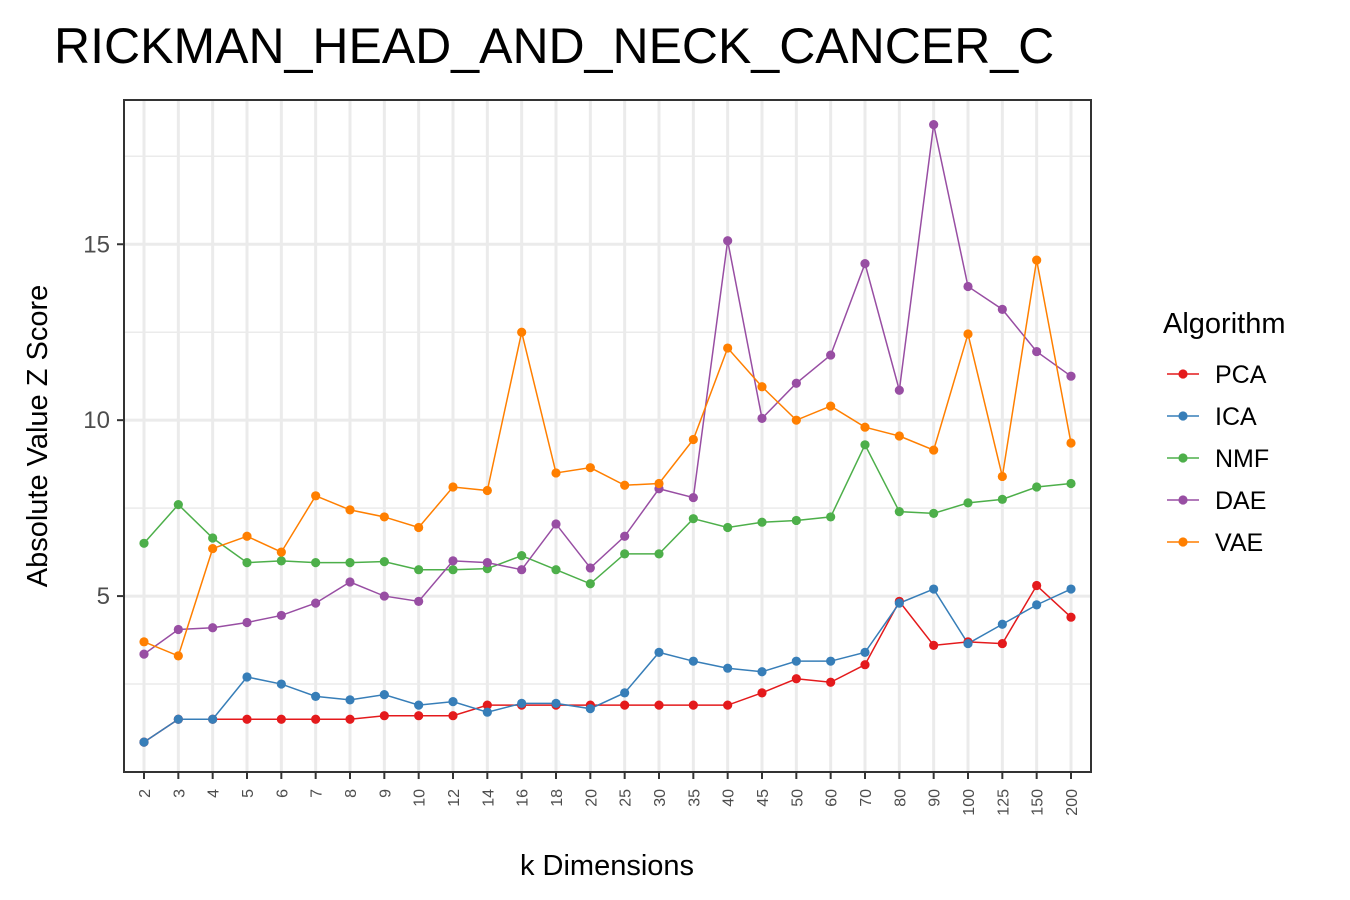  I want to click on legend-label-vae: VAE, so click(1239, 543).